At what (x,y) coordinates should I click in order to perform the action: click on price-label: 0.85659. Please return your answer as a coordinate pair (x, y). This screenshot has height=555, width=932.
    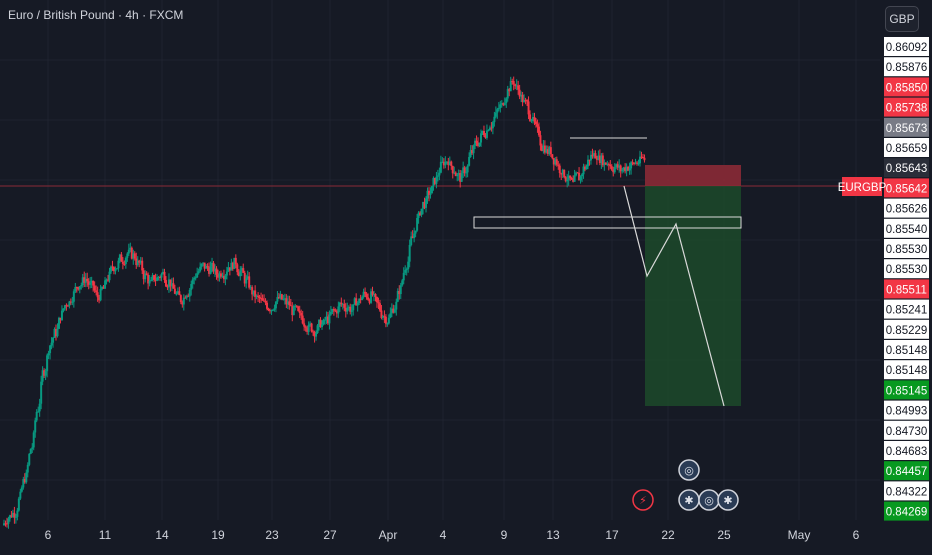
    Looking at the image, I should click on (907, 149).